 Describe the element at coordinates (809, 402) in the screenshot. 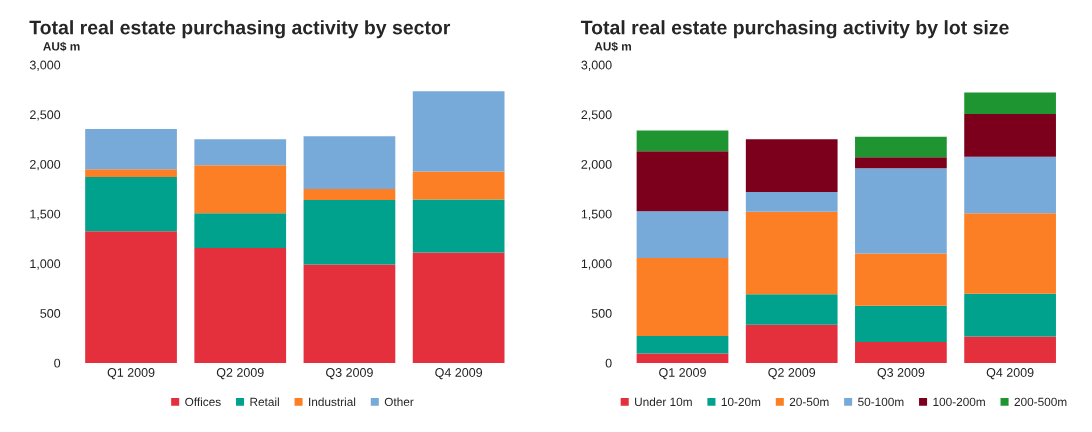

I see `legend-label: 20-50m` at that location.